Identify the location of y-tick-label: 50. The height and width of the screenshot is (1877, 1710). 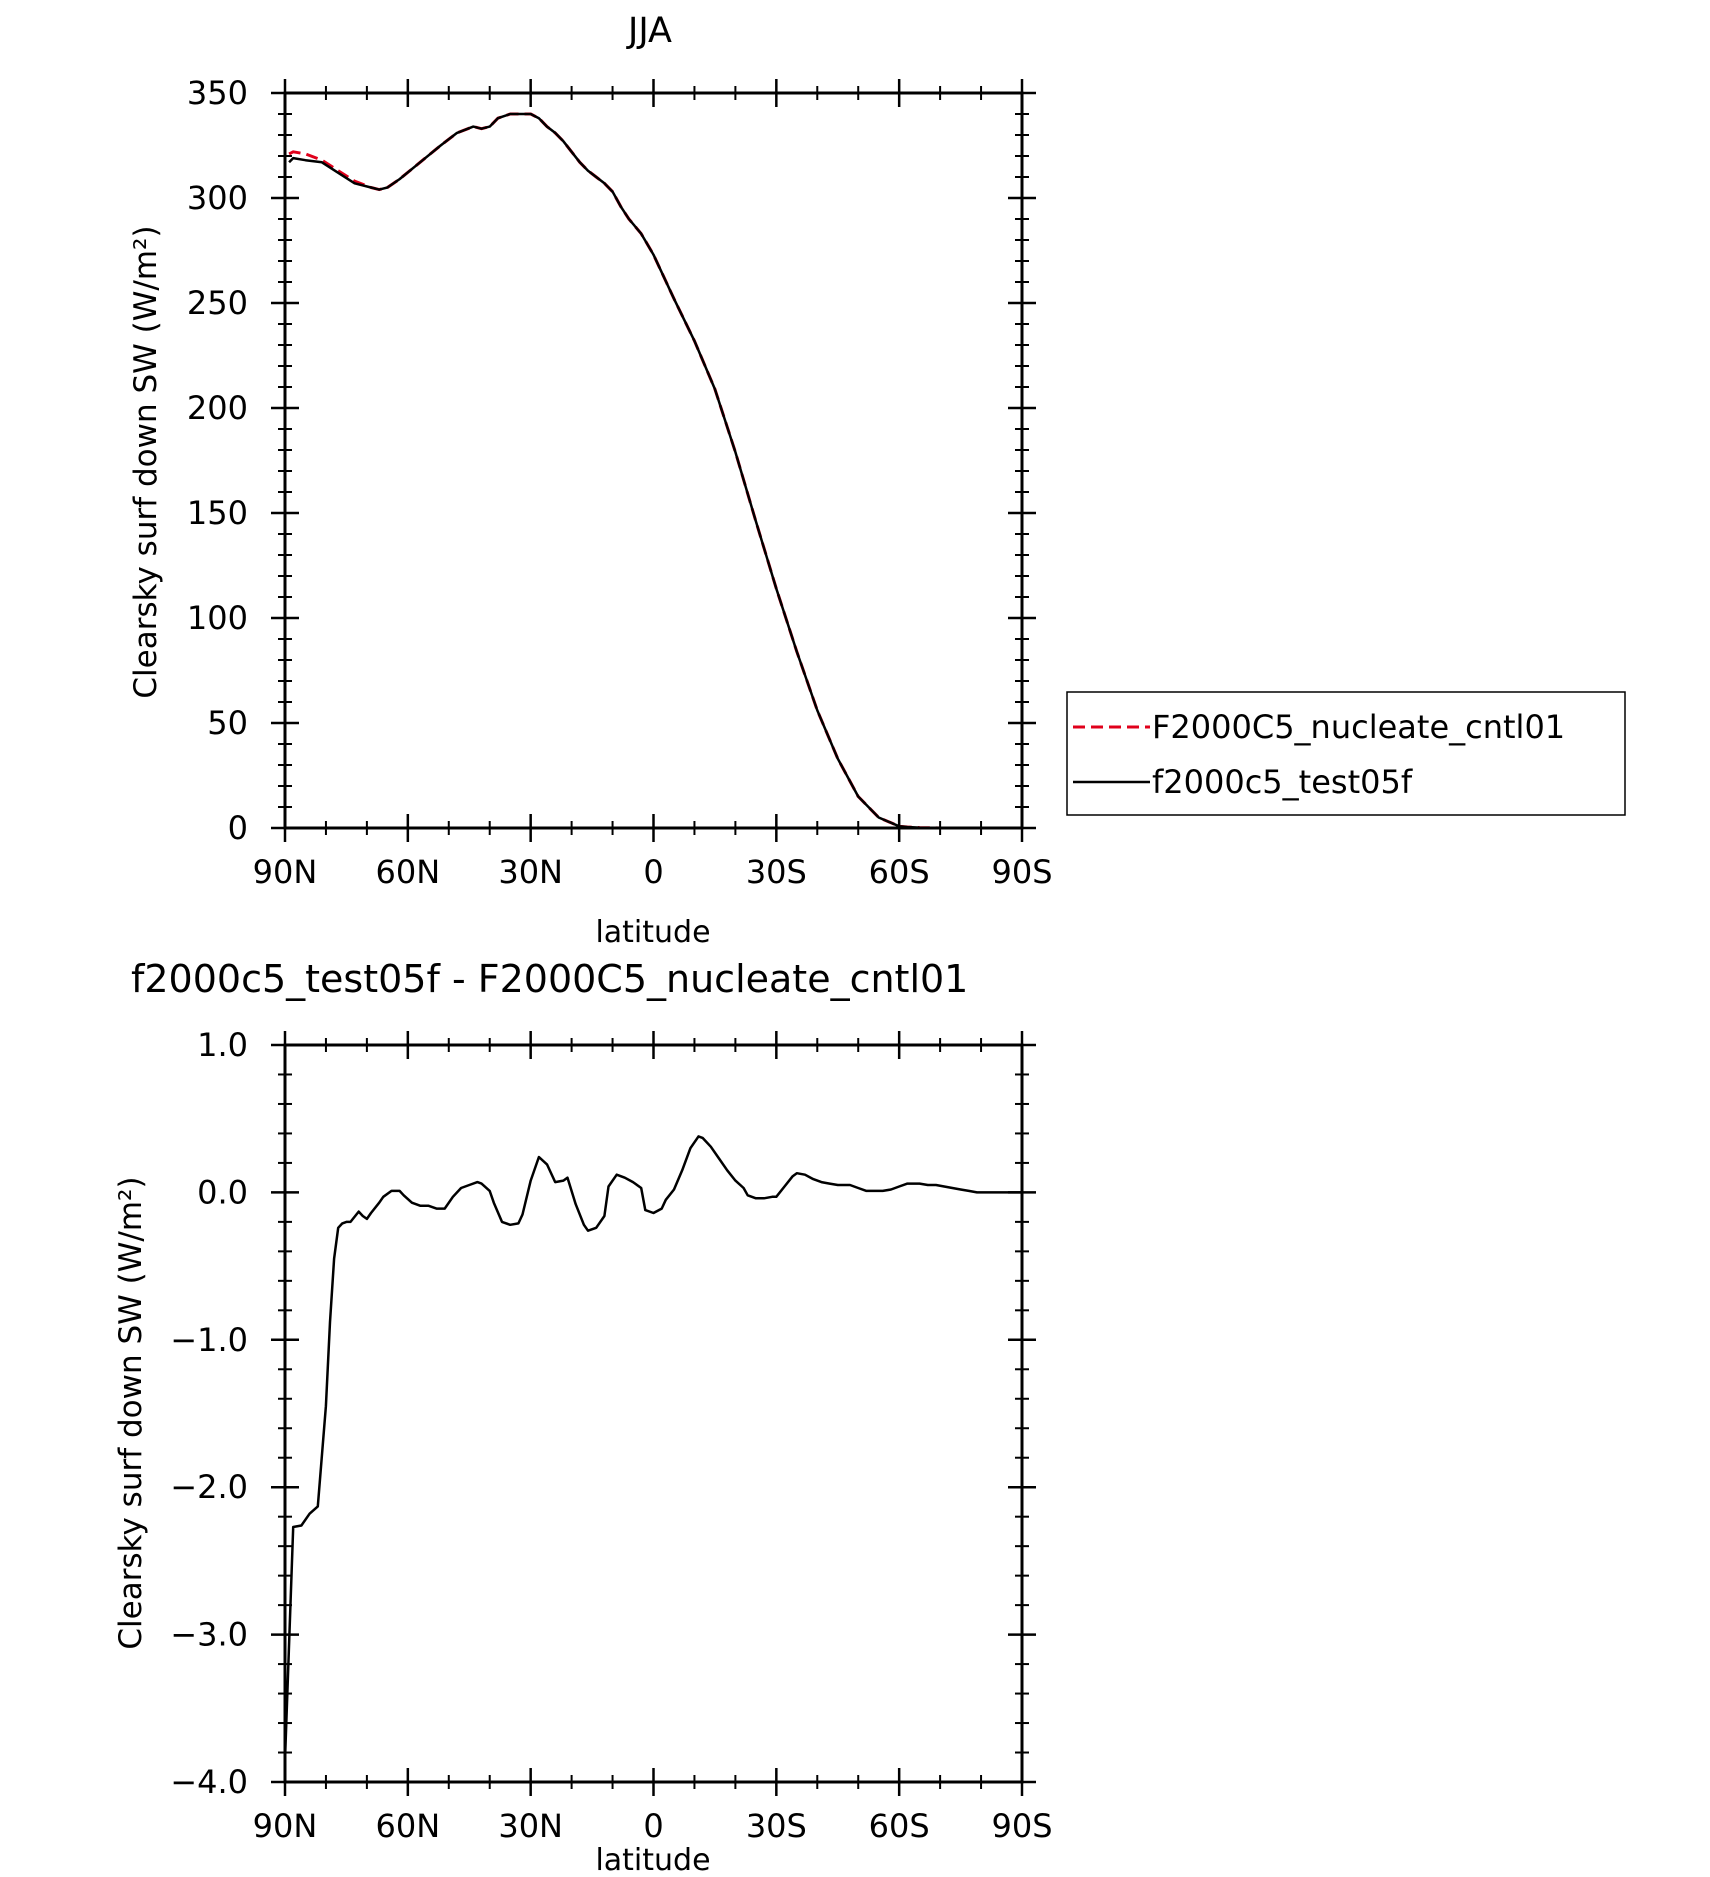
(227, 723).